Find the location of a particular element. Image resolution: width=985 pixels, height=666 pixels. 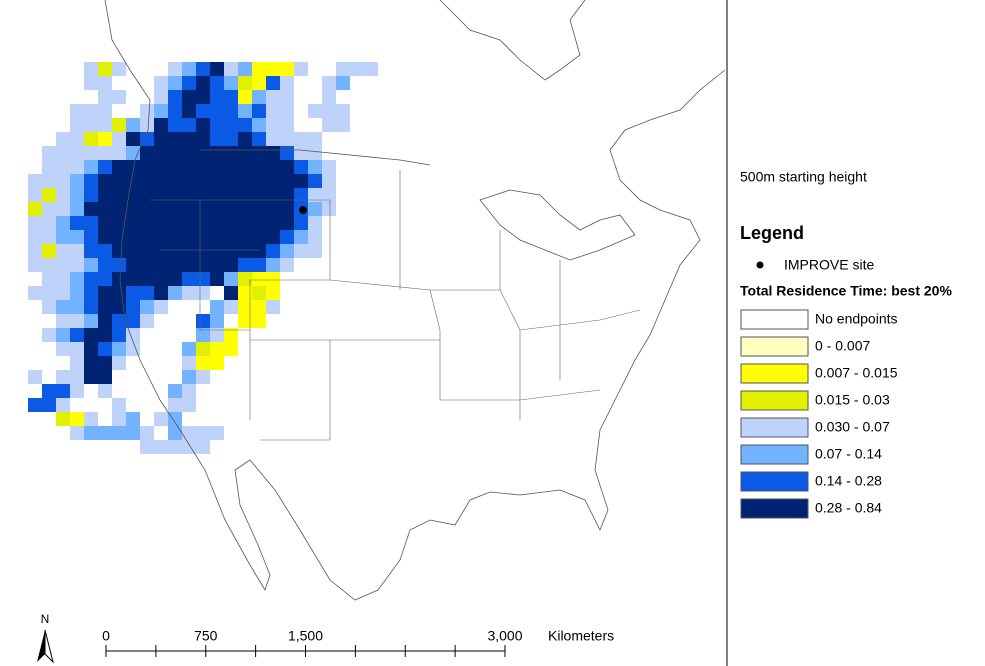

north-label: N is located at coordinates (45, 619).